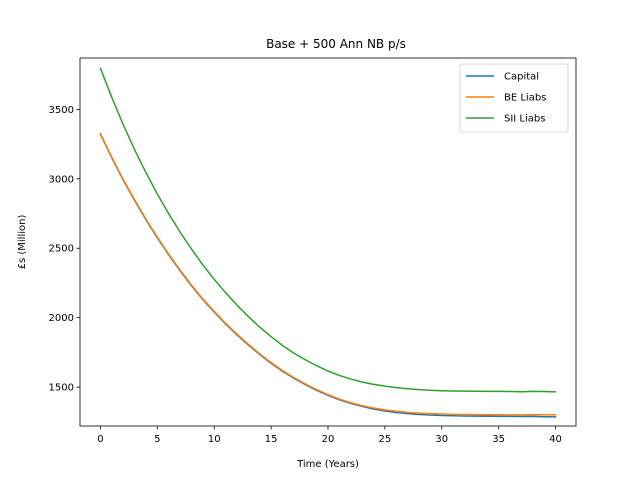  Describe the element at coordinates (100, 439) in the screenshot. I see `x-tick-label: 0` at that location.